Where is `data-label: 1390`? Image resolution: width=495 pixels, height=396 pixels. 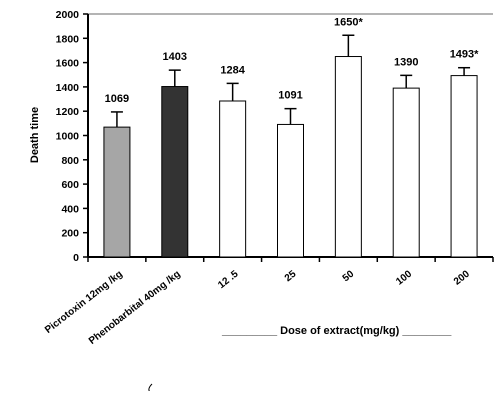 data-label: 1390 is located at coordinates (406, 62).